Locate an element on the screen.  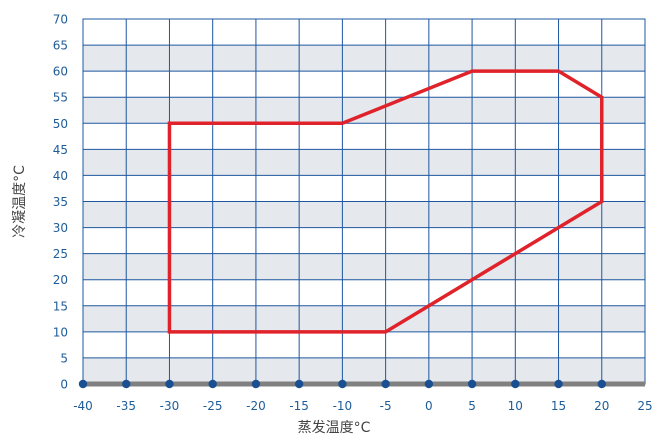
y-tick-label: 65 is located at coordinates (60, 46).